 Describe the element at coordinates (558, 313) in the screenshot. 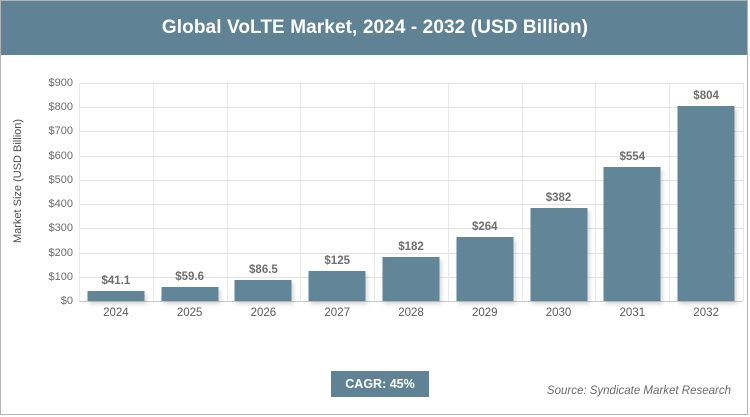

I see `x-axis-tick-label: 2030` at that location.